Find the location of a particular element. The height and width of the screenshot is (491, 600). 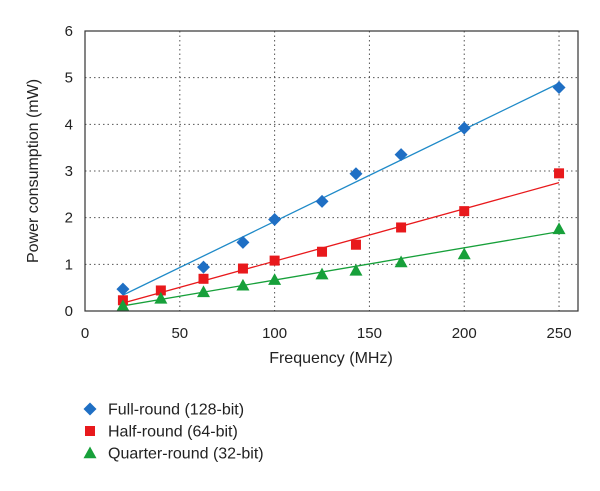

trend-line-triangle is located at coordinates (341, 269).